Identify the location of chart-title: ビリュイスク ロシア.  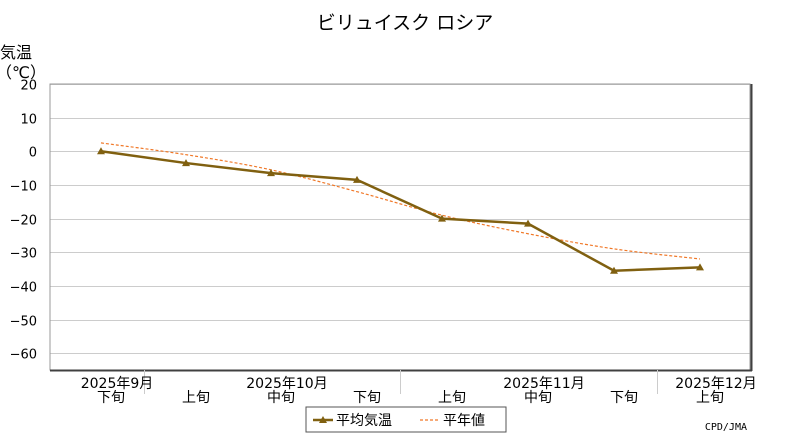
(405, 23).